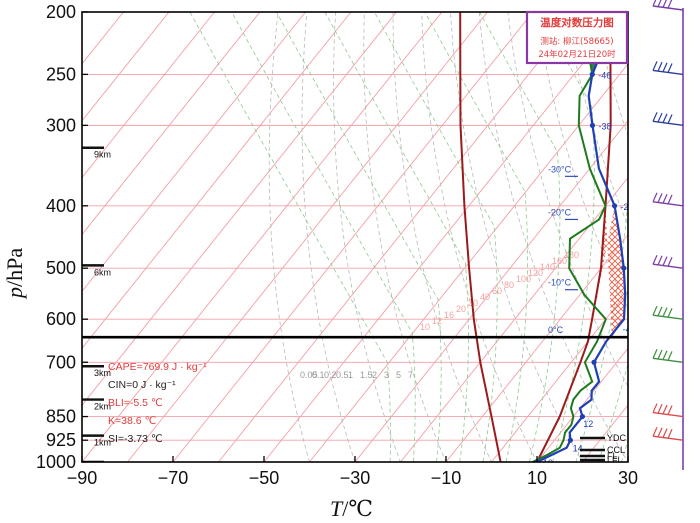 The width and height of the screenshot is (700, 523). Describe the element at coordinates (577, 22) in the screenshot. I see `chart-title: 温度对数压力图` at that location.